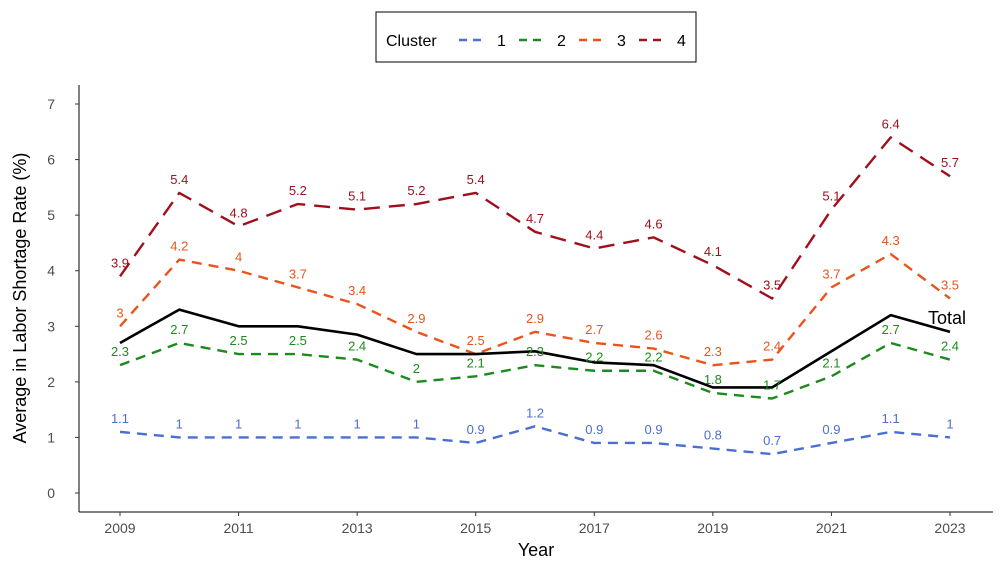 This screenshot has width=1003, height=571. I want to click on y-tick-label: 1, so click(51, 437).